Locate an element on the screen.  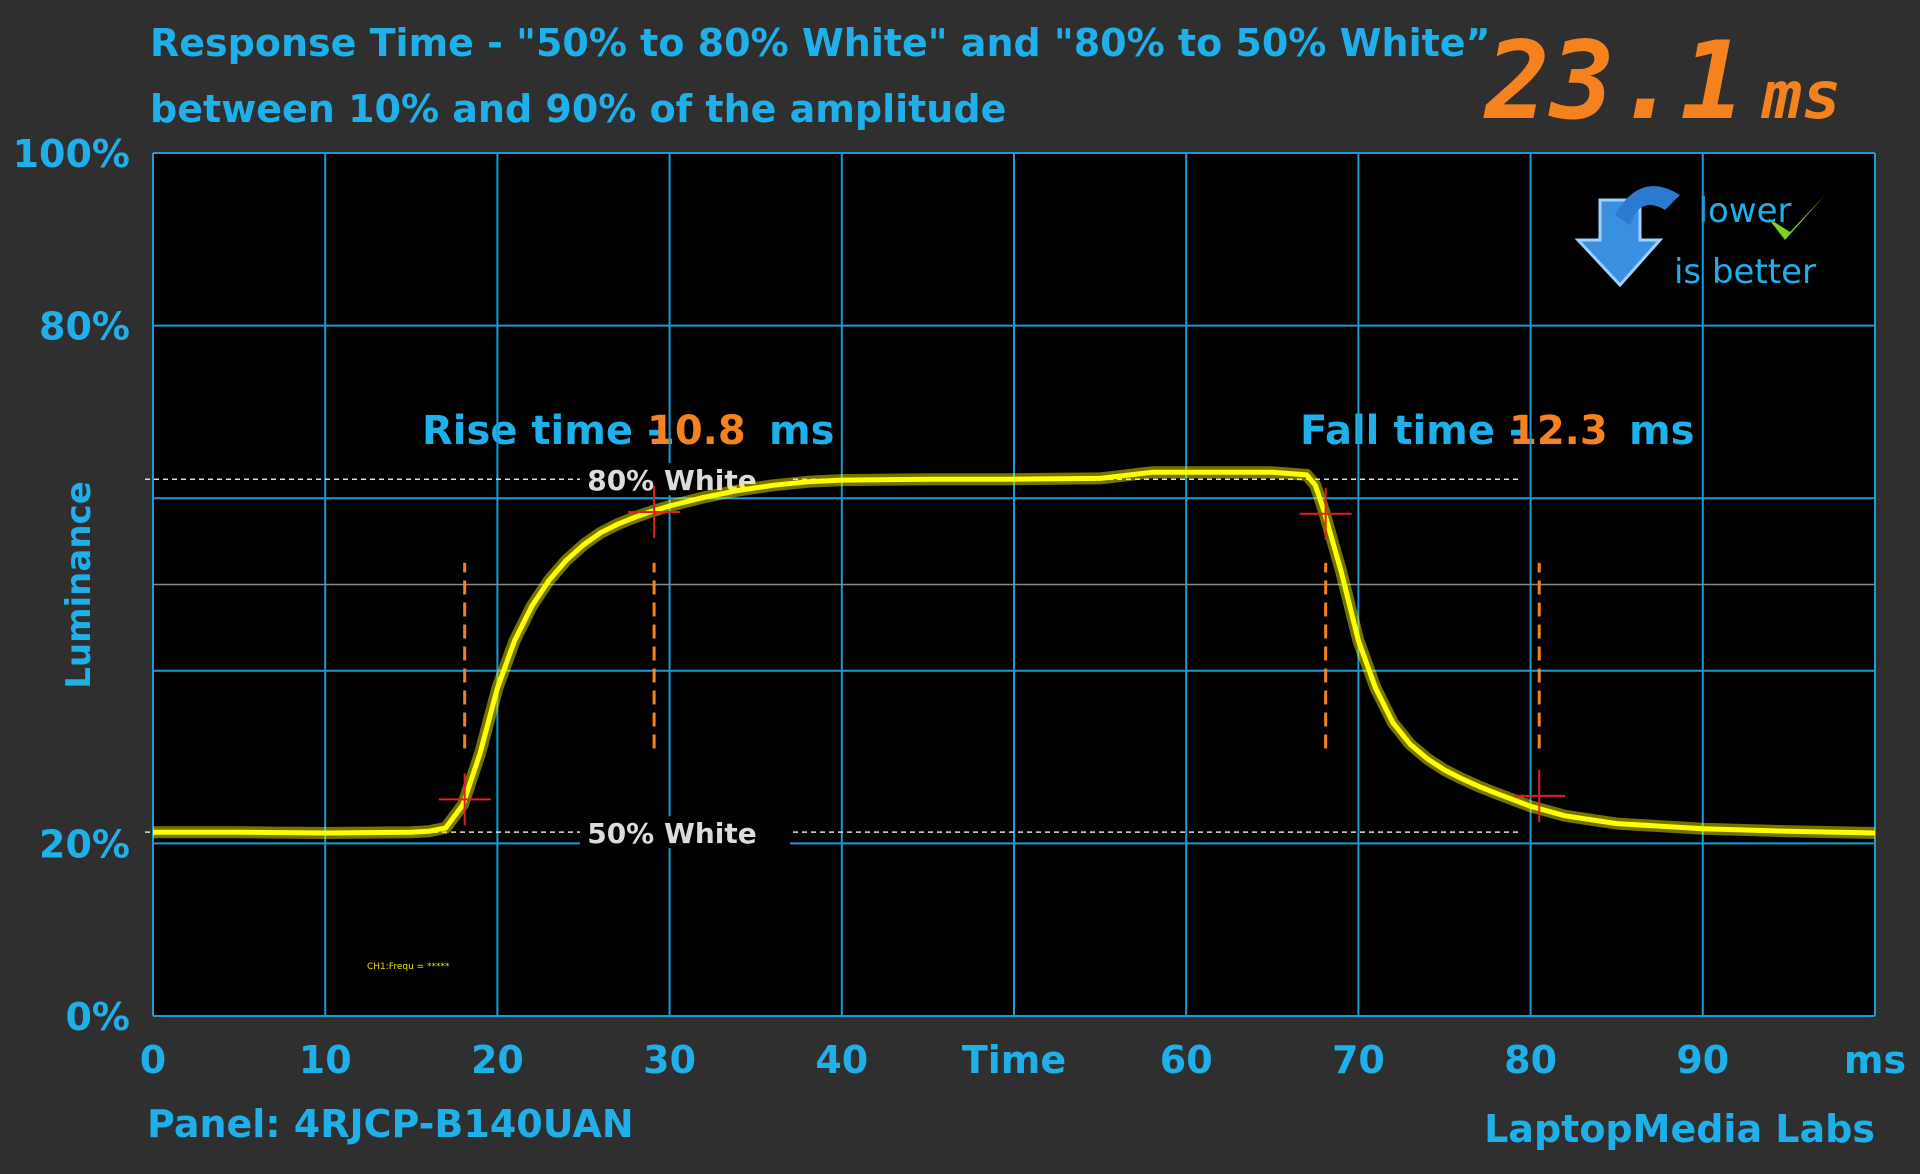
x-tick-label: 30 is located at coordinates (669, 1060).